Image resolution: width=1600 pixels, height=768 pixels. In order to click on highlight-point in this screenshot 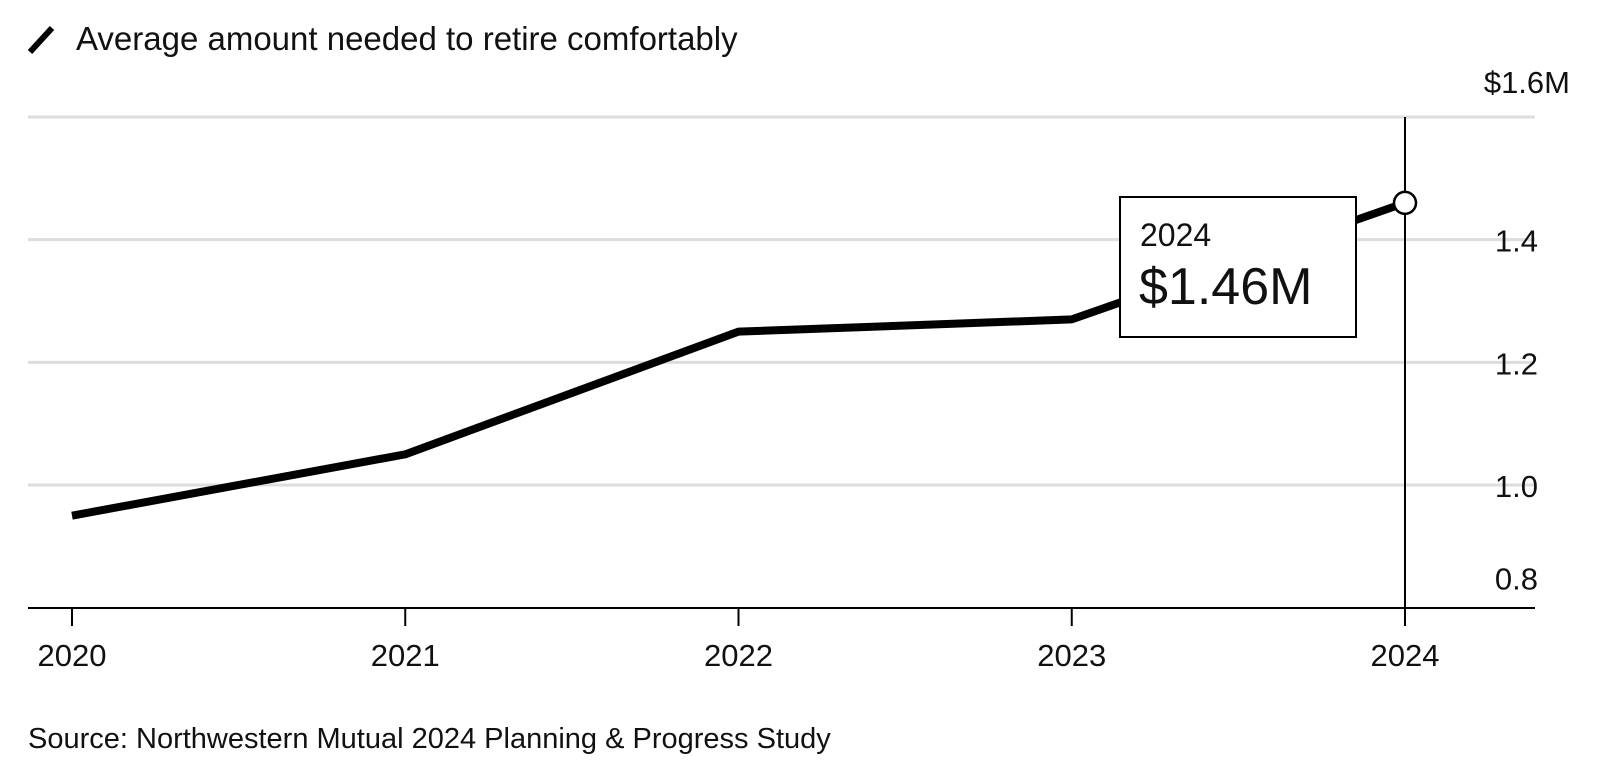, I will do `click(1405, 203)`.